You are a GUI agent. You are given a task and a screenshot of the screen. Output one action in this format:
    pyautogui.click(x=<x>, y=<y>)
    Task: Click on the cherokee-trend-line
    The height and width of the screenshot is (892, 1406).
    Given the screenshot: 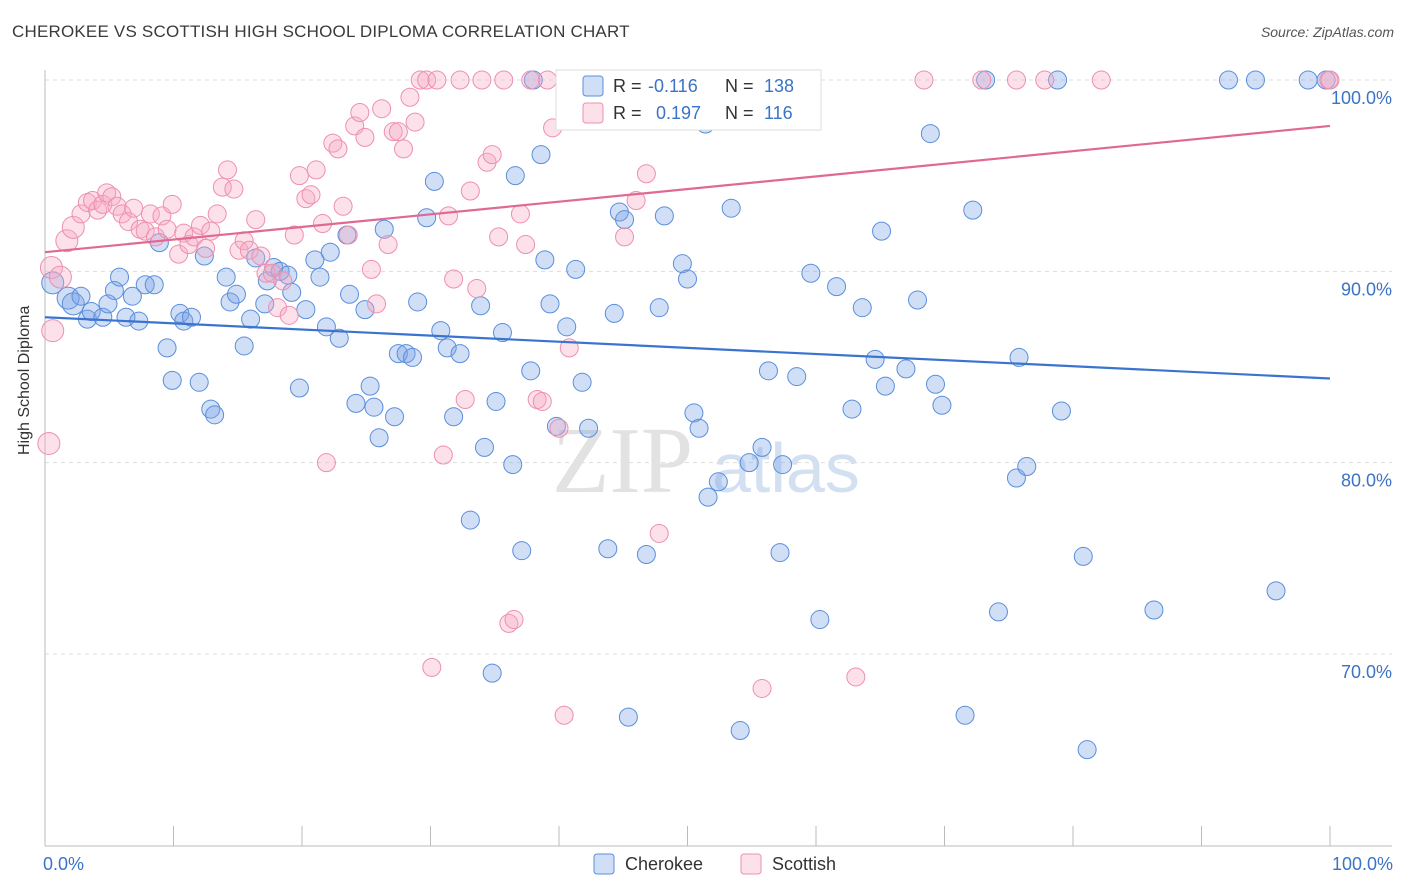 What is the action you would take?
    pyautogui.click(x=687, y=348)
    